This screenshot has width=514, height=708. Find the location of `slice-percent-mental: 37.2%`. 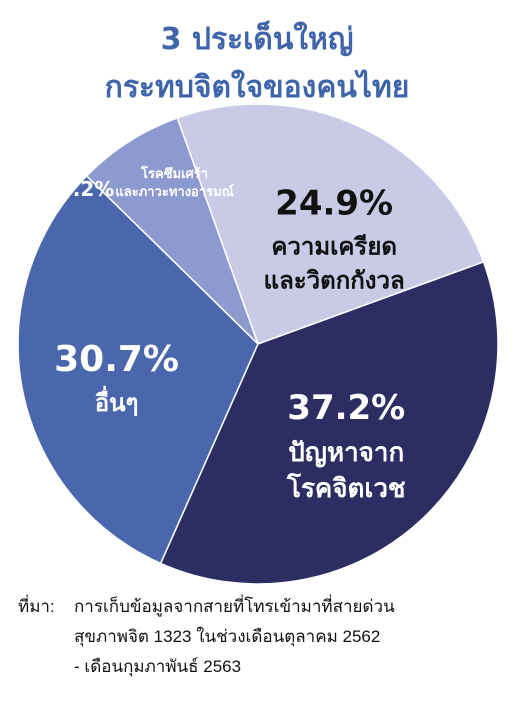

slice-percent-mental: 37.2% is located at coordinates (346, 408).